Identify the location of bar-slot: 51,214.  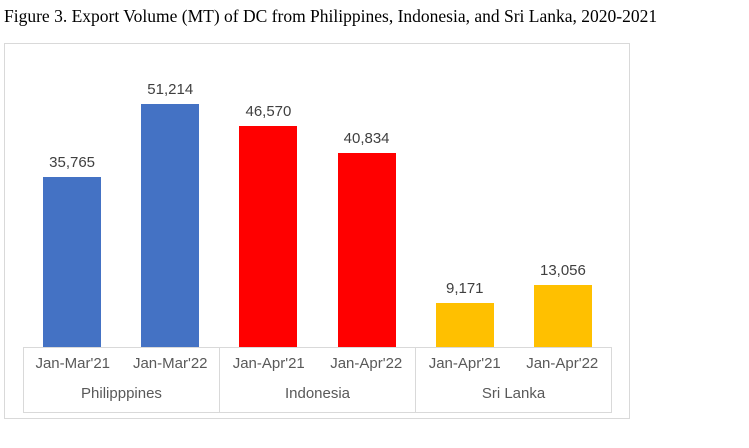
(170, 195).